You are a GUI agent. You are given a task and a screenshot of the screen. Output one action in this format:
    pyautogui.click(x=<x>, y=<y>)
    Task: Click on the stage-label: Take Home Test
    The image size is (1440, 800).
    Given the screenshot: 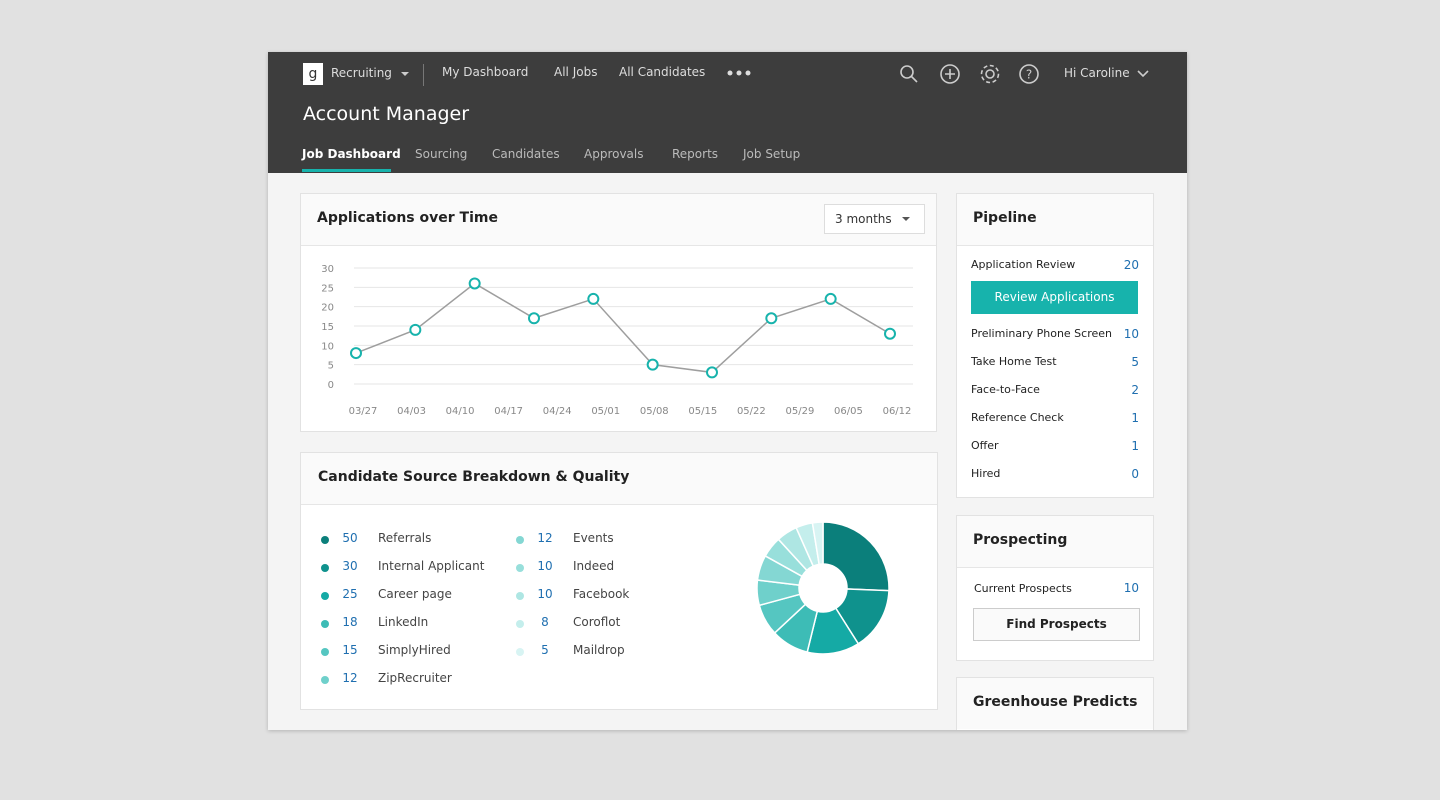 What is the action you would take?
    pyautogui.click(x=1014, y=361)
    